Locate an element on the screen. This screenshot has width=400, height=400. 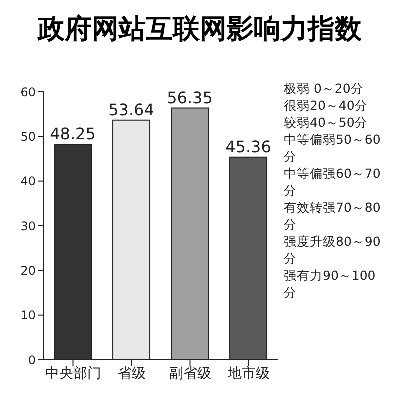
text: 有效转强70～80分 is located at coordinates (333, 216).